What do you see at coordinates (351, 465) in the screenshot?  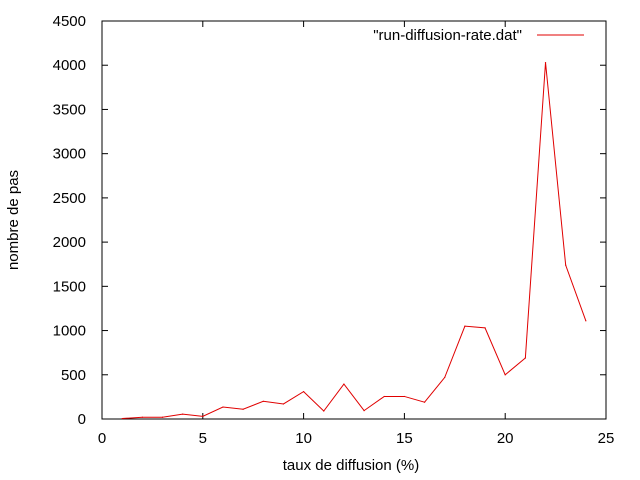 I see `x-axis-label: taux de diffusion (%)` at bounding box center [351, 465].